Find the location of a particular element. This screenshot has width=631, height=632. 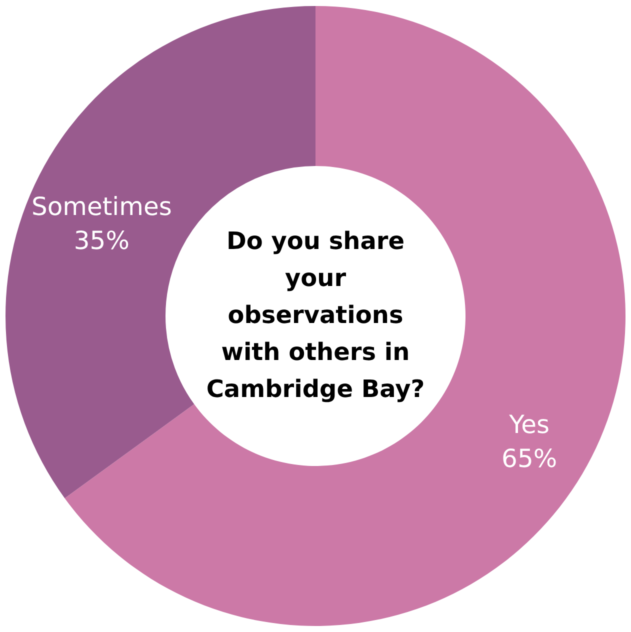

slice-label: Yes is located at coordinates (529, 424).